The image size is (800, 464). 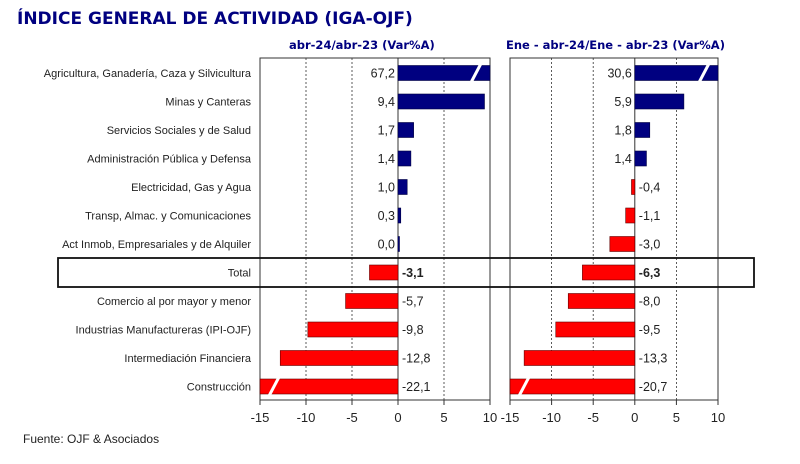 I want to click on data-label: -1,1, so click(x=650, y=216).